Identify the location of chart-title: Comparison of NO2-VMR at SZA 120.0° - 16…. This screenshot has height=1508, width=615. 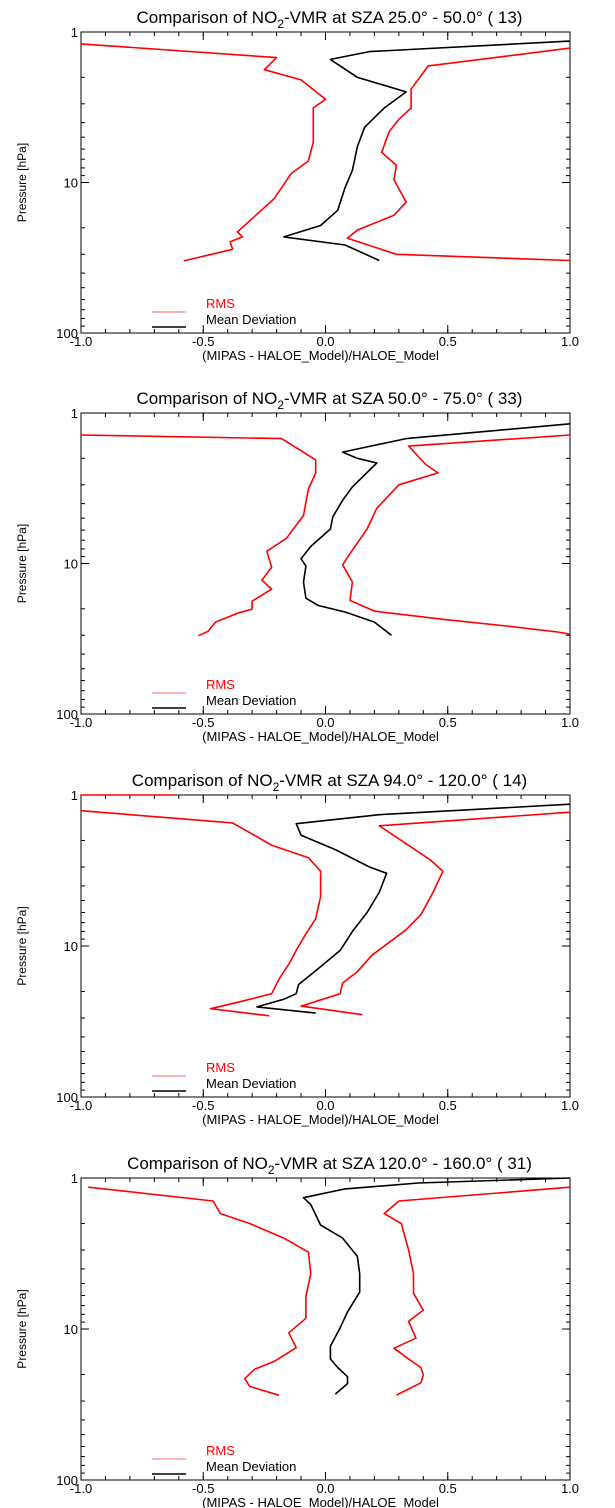
(329, 1165).